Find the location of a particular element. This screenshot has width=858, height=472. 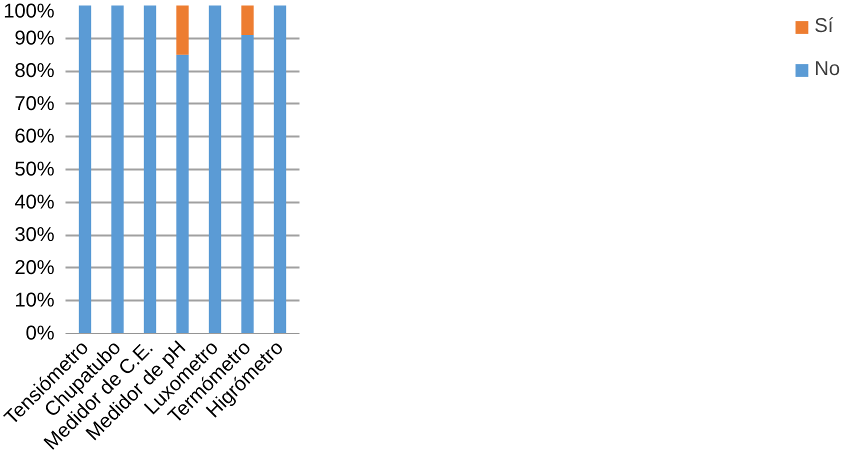

y-tick-label: 60% is located at coordinates (34, 137).